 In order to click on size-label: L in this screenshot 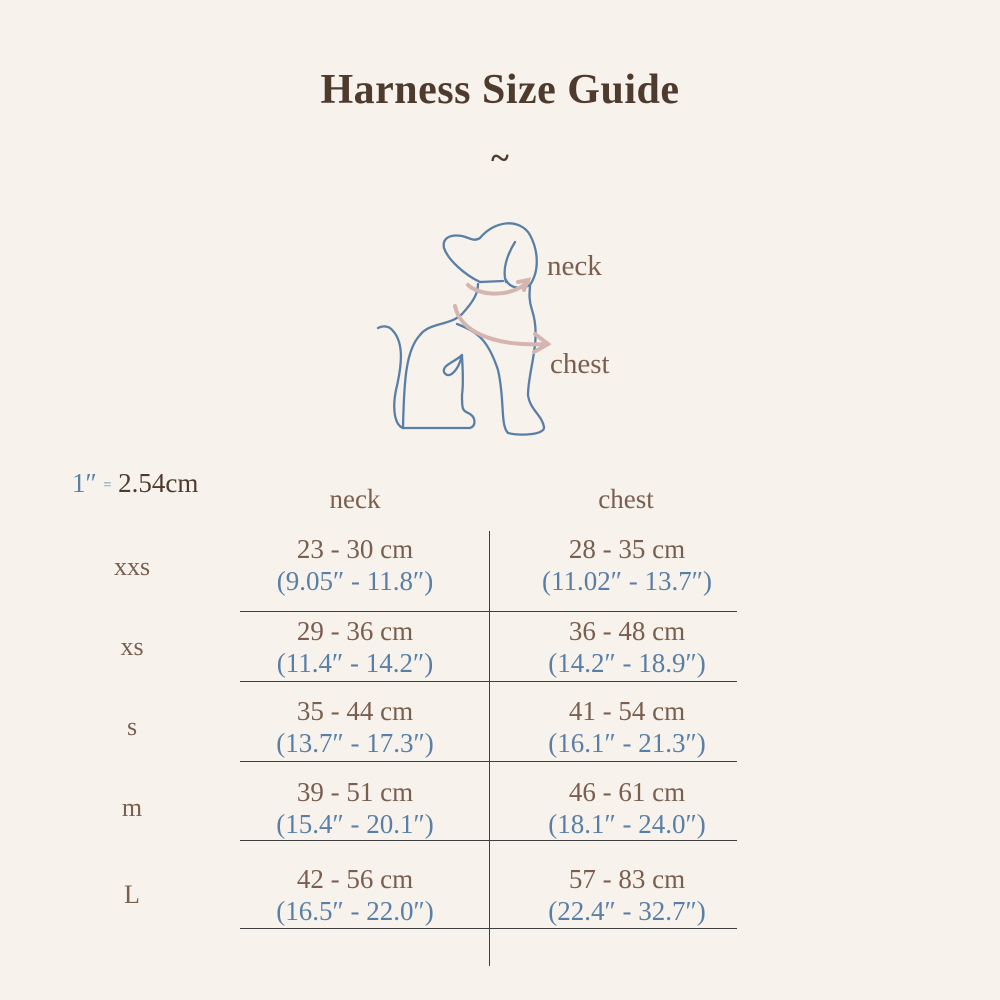, I will do `click(132, 894)`.